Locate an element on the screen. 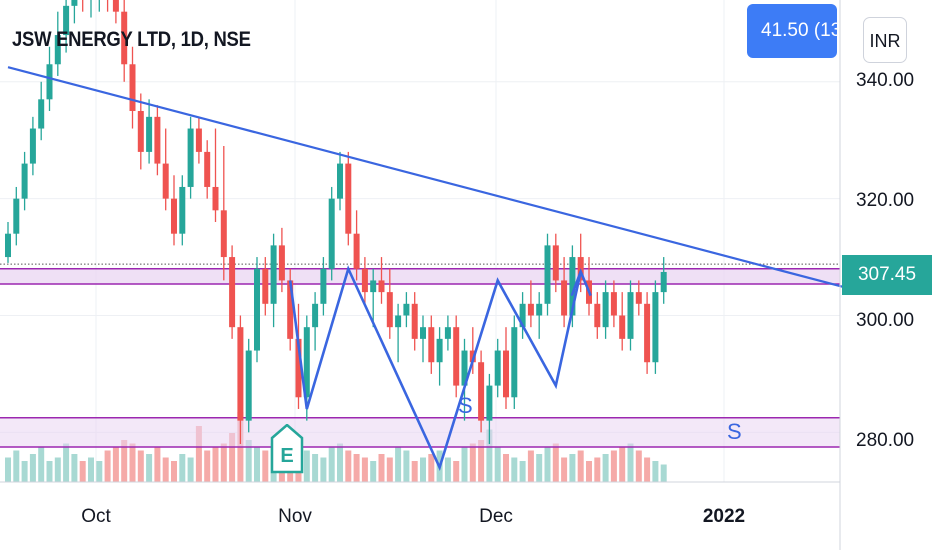  pattern-arrowhead is located at coordinates (581, 282).